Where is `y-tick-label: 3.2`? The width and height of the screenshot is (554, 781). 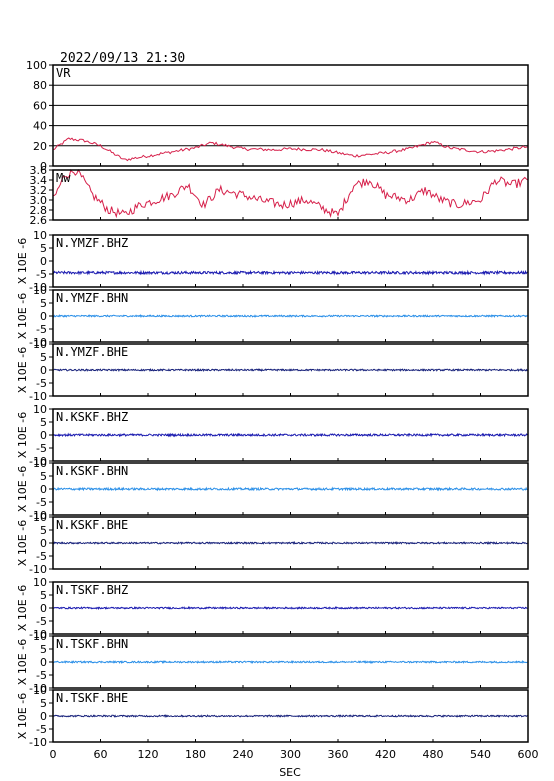 y-tick-label: 3.2 is located at coordinates (39, 190).